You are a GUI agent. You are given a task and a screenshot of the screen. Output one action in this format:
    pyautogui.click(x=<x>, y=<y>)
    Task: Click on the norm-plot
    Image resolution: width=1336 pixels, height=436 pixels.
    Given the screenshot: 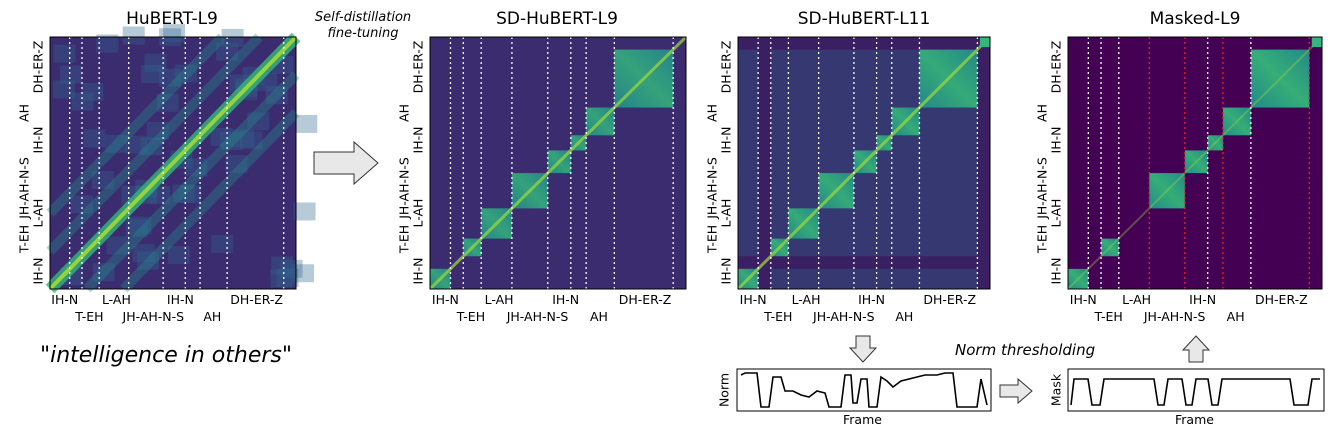 What is the action you would take?
    pyautogui.click(x=864, y=390)
    